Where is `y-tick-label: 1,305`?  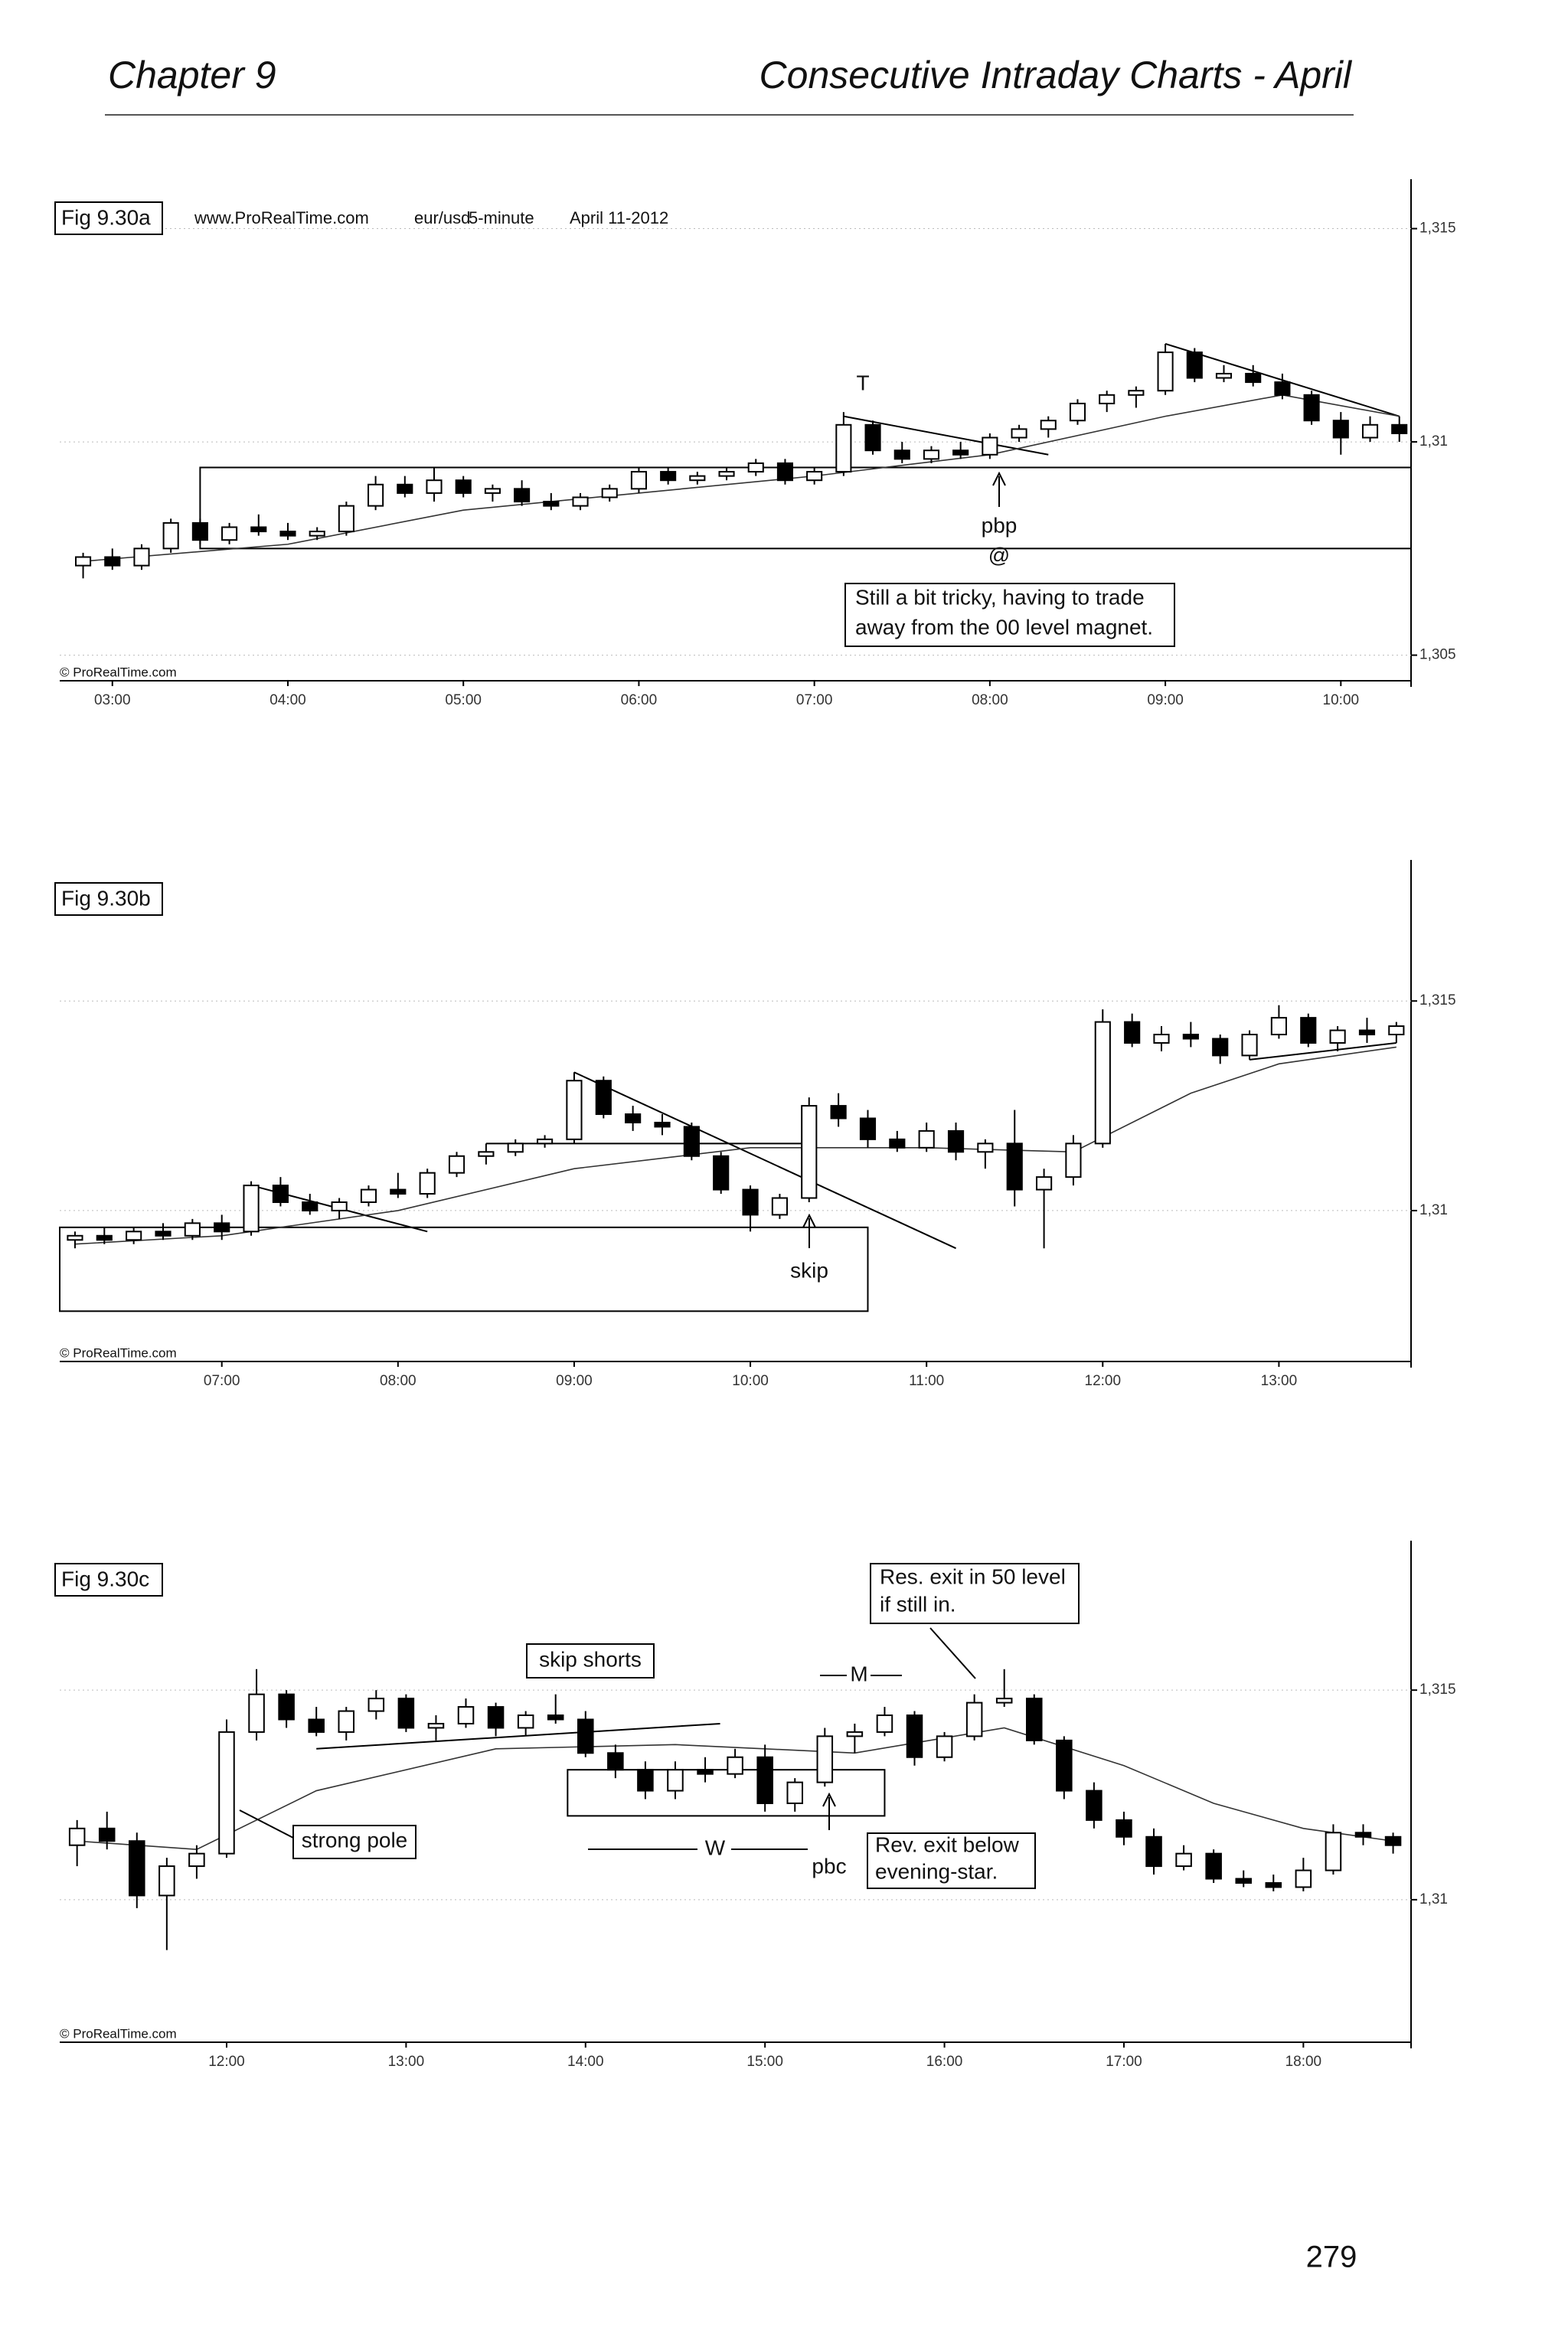 y-tick-label: 1,305 is located at coordinates (1437, 655).